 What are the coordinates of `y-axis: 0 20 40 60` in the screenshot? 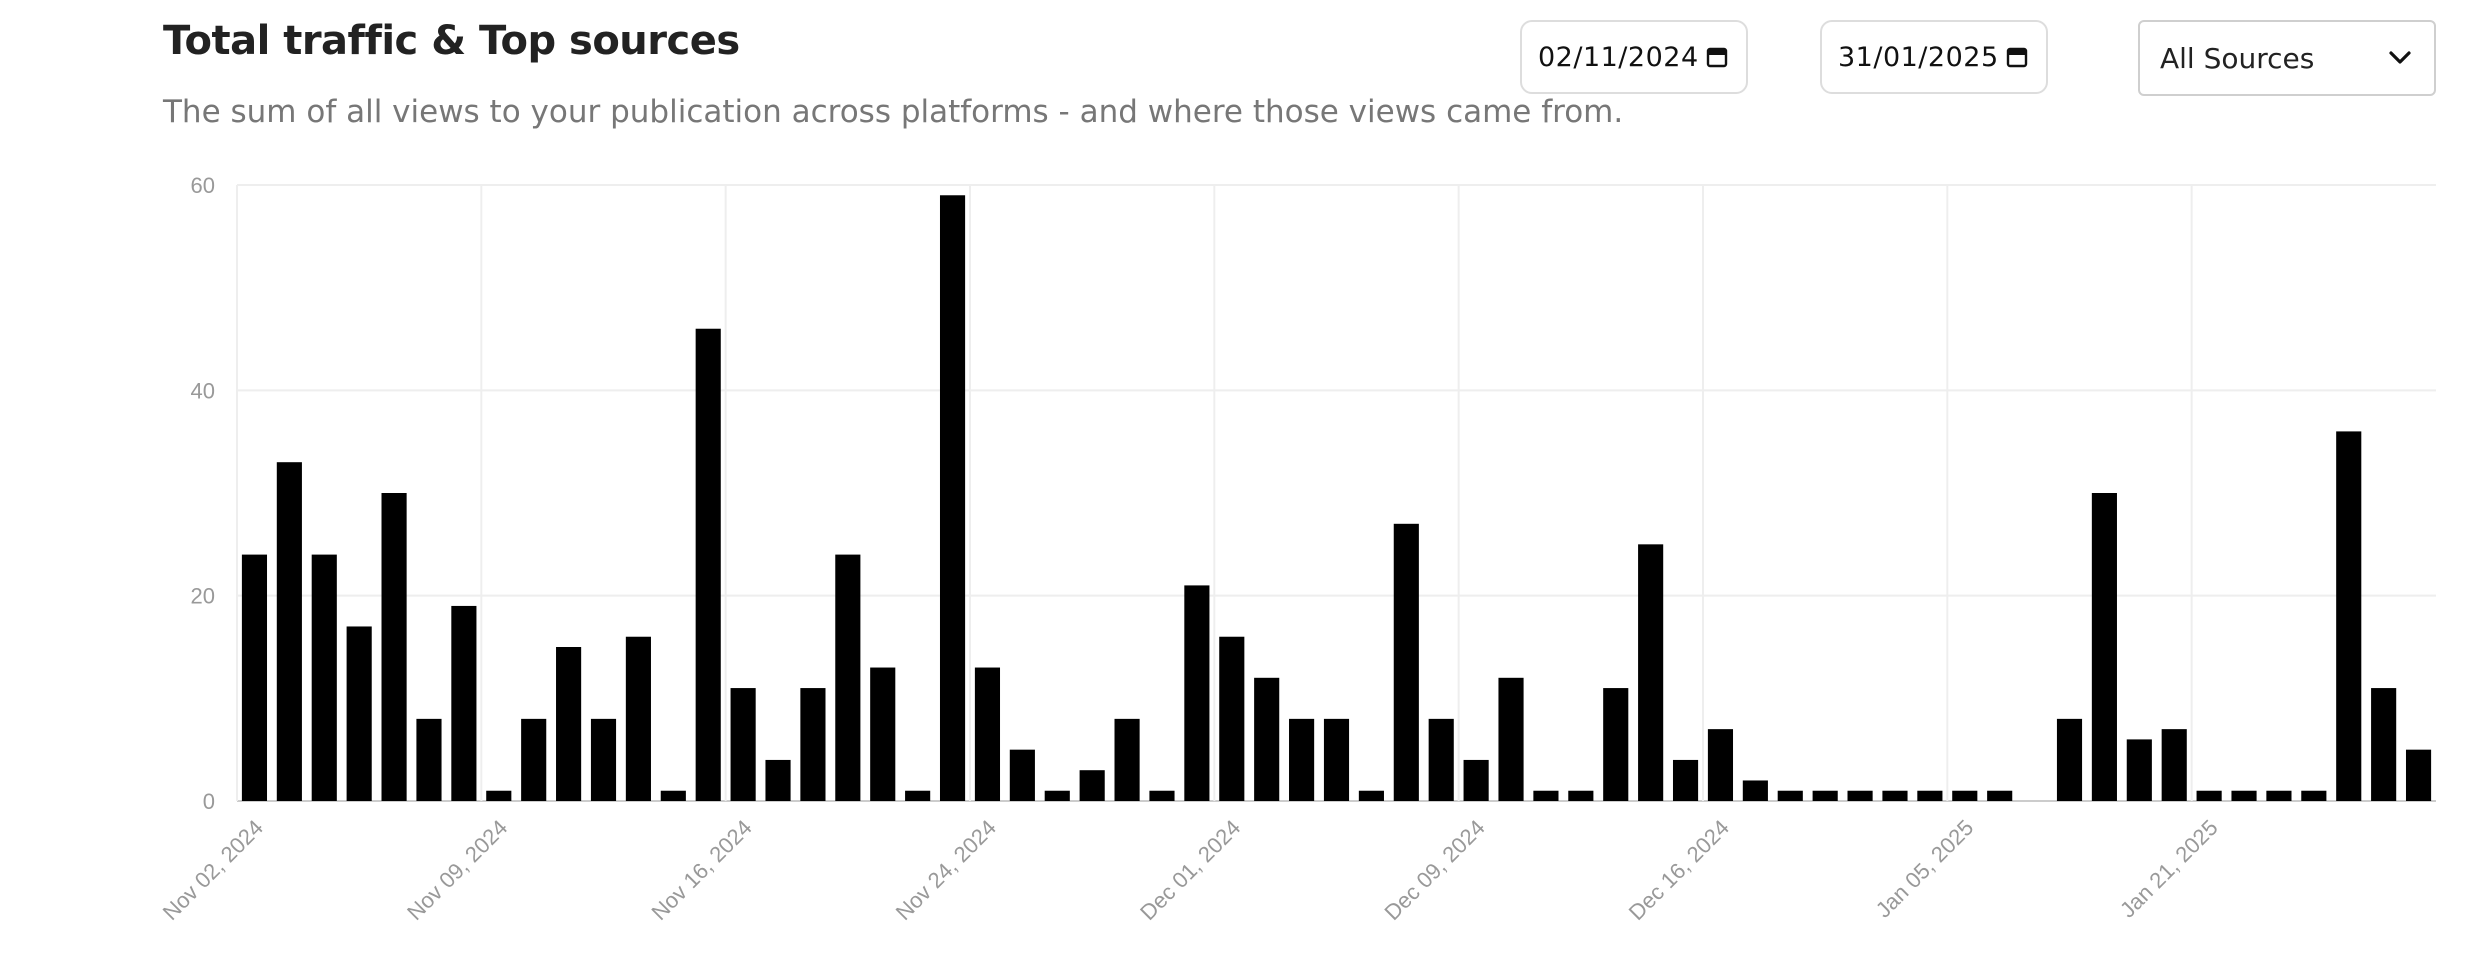 It's located at (203, 493).